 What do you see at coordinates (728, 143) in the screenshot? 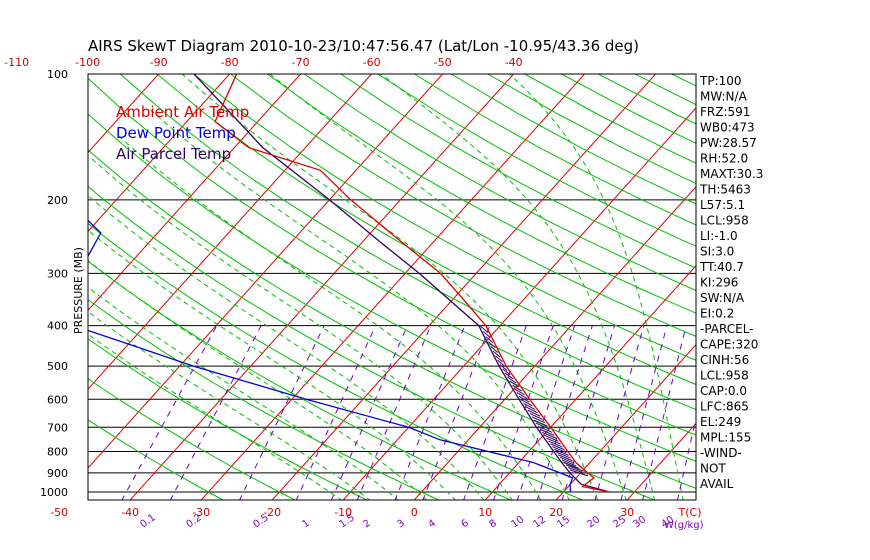
I see `index-label: PW:28.57` at bounding box center [728, 143].